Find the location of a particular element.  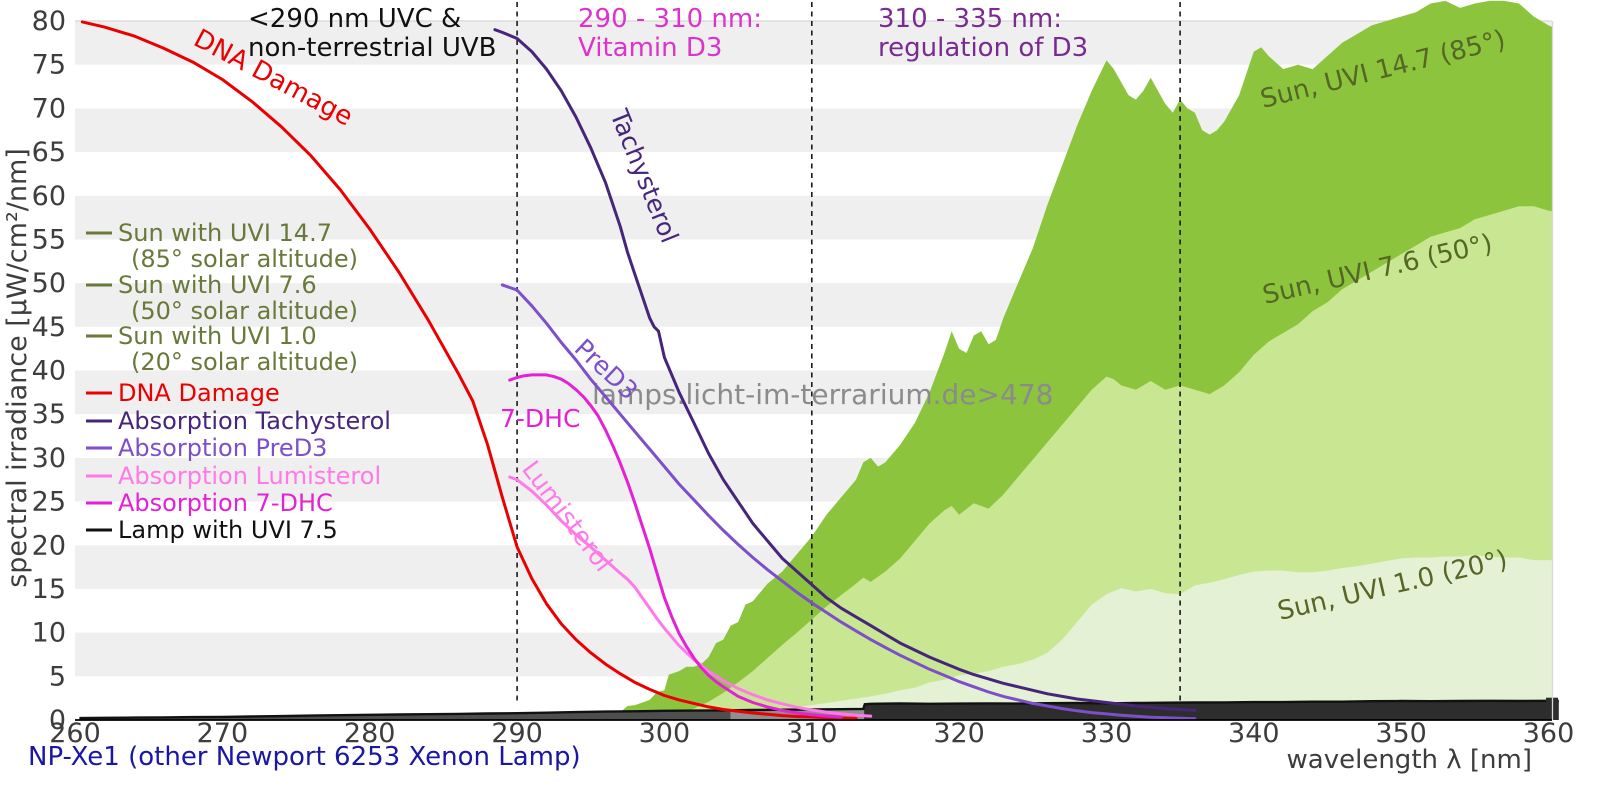

x-tick-300: 300 is located at coordinates (665, 733).